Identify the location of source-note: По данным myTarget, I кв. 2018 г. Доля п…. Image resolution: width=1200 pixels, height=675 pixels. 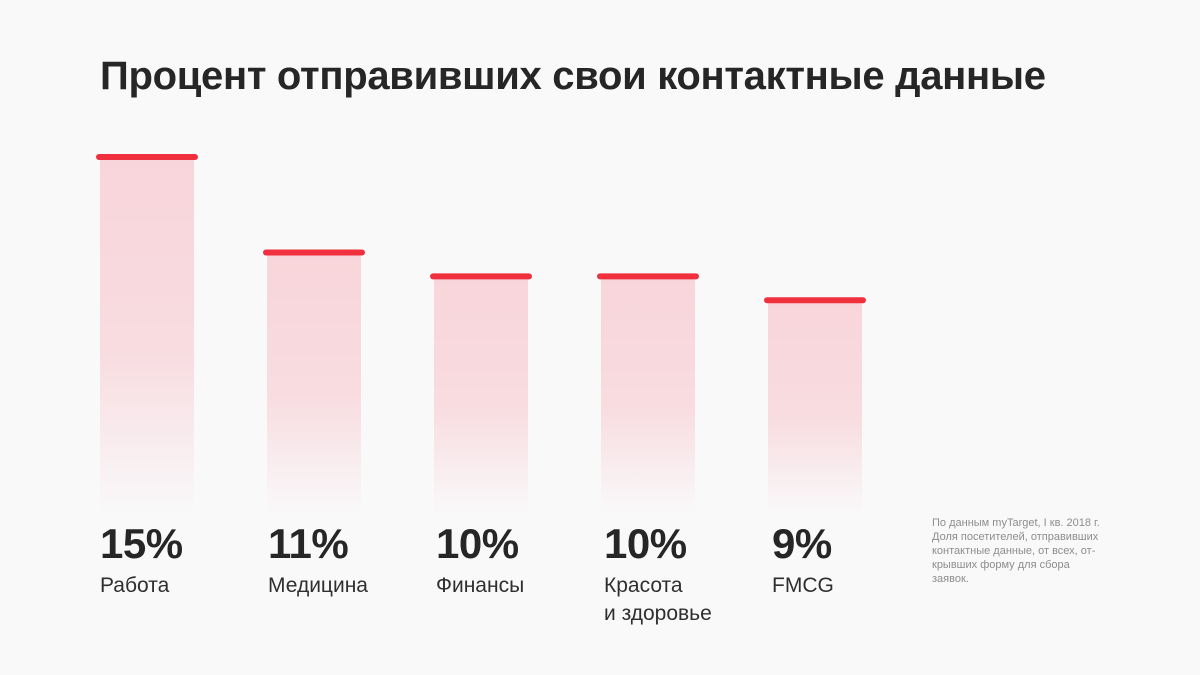
(1016, 551).